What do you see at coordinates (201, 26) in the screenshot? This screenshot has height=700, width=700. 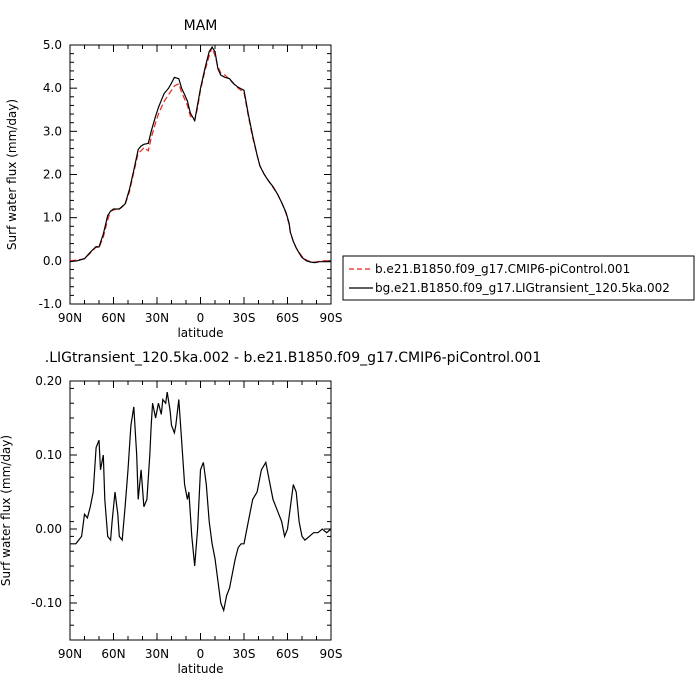 I see `chart-title: MAM` at bounding box center [201, 26].